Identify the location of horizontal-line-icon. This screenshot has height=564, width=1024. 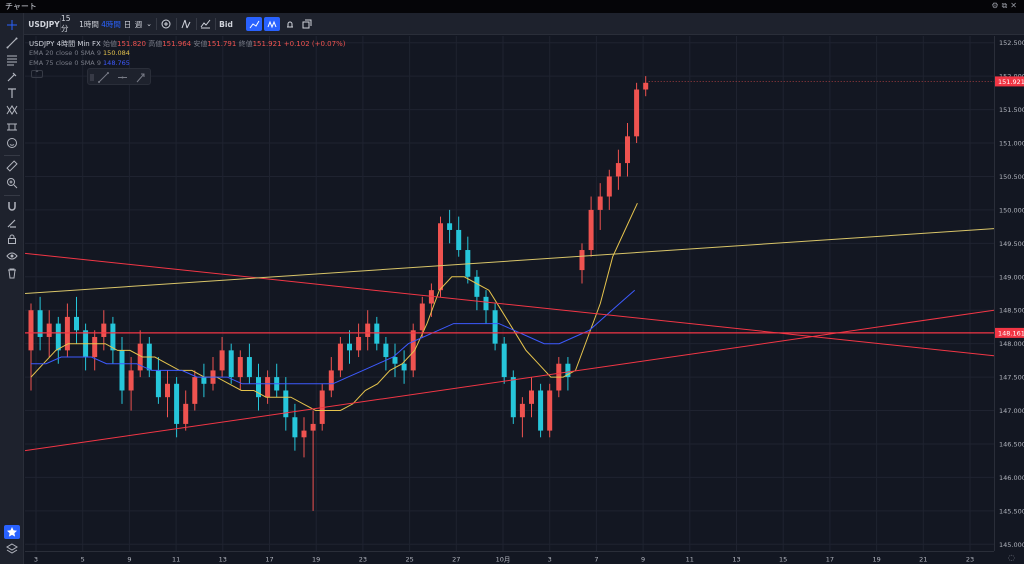
(122, 77).